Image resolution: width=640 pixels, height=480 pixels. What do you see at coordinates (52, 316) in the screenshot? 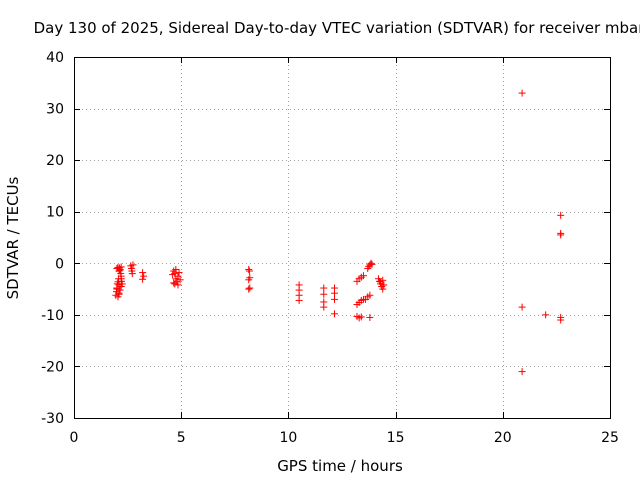
I see `y-tick-label: -10` at bounding box center [52, 316].